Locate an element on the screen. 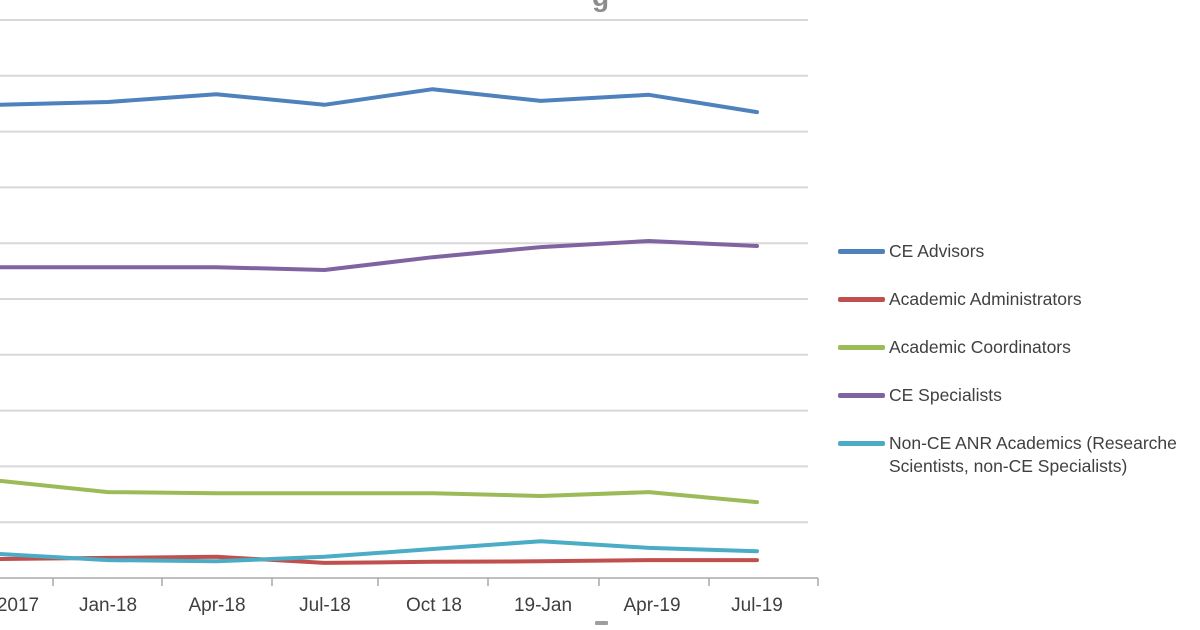 The image size is (1200, 630). x-axis-label: Jul-19 is located at coordinates (757, 605).